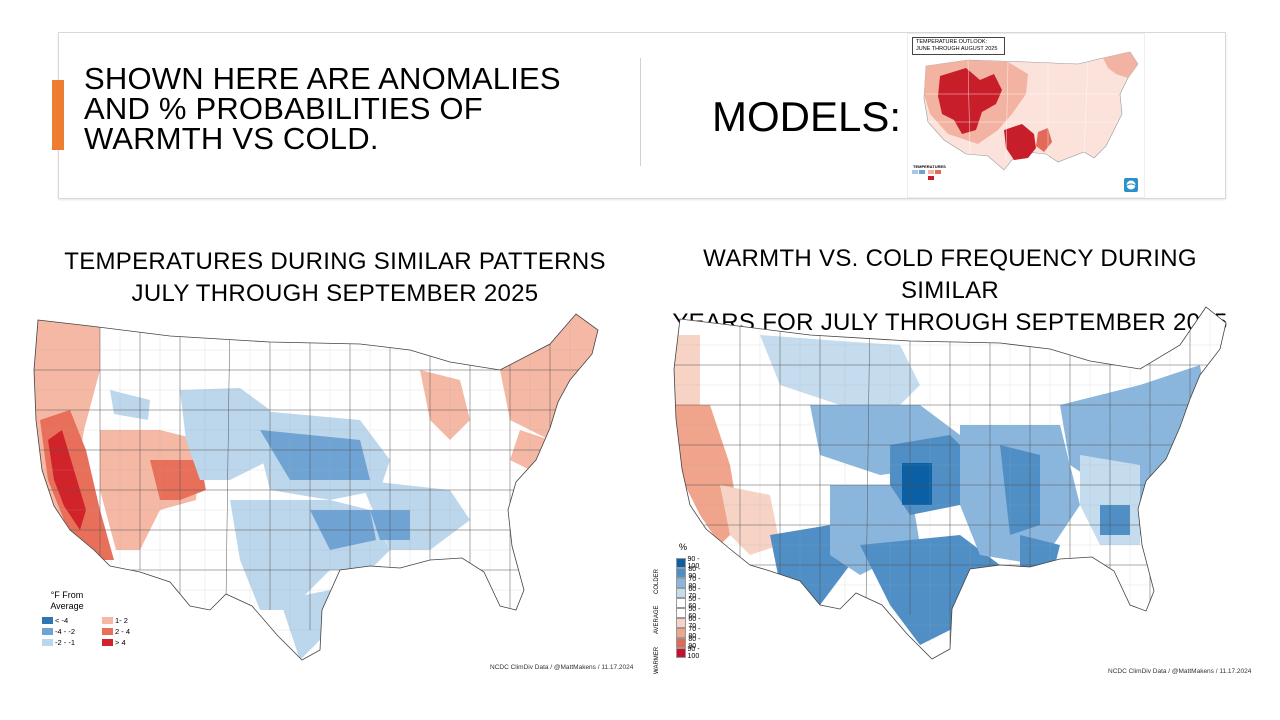  Describe the element at coordinates (335, 261) in the screenshot. I see `left-map-title-line1: TEMPERATURES DURING SIMILAR PATTERNS` at that location.